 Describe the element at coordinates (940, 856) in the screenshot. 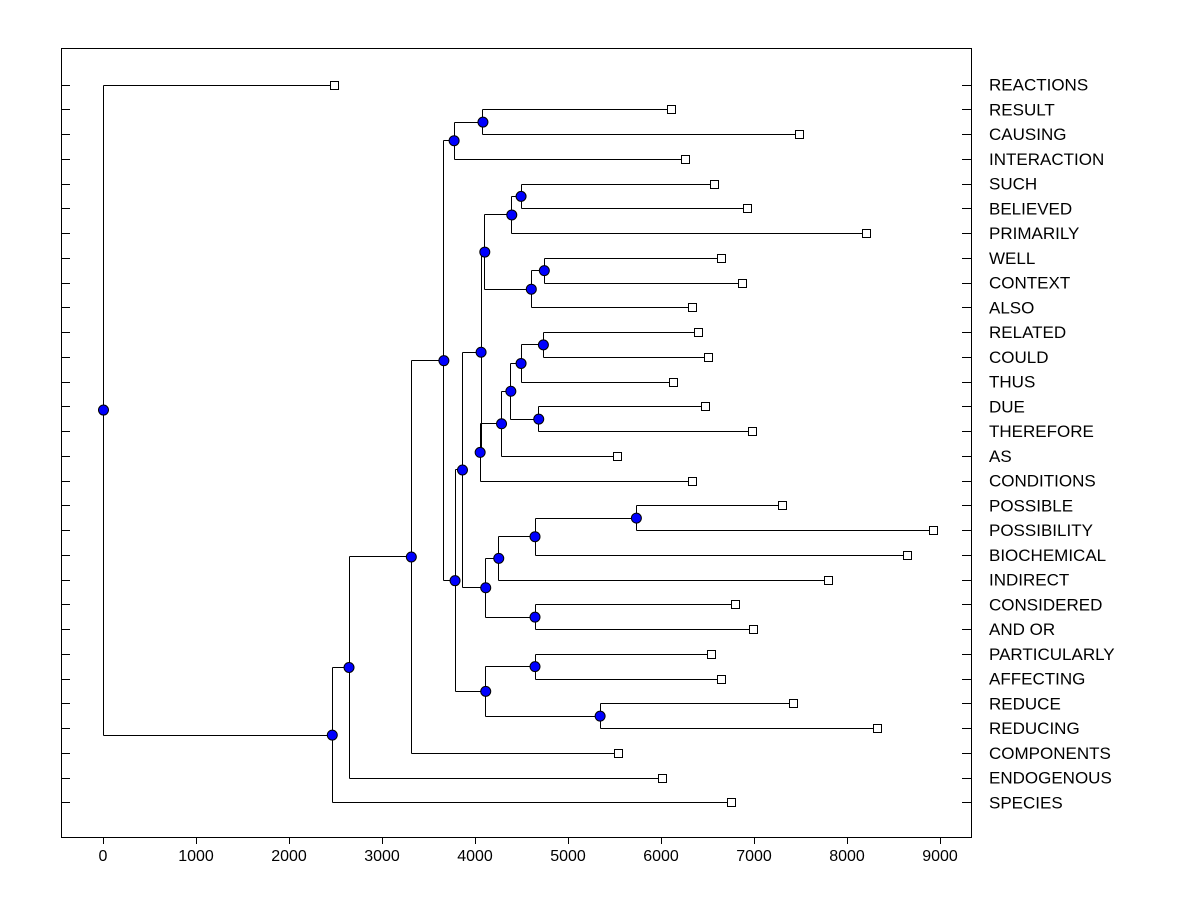

I see `x-tick-label-9000: 9000` at that location.